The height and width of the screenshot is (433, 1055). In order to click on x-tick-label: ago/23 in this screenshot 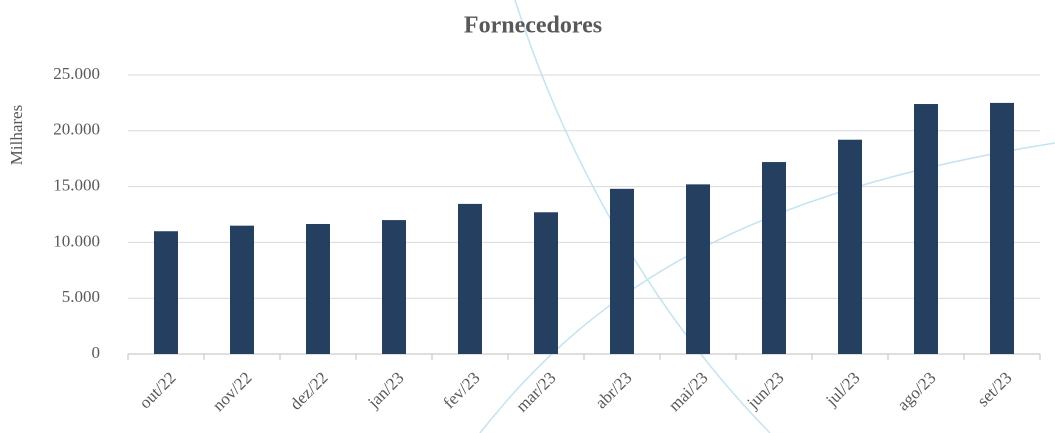, I will do `click(916, 391)`.